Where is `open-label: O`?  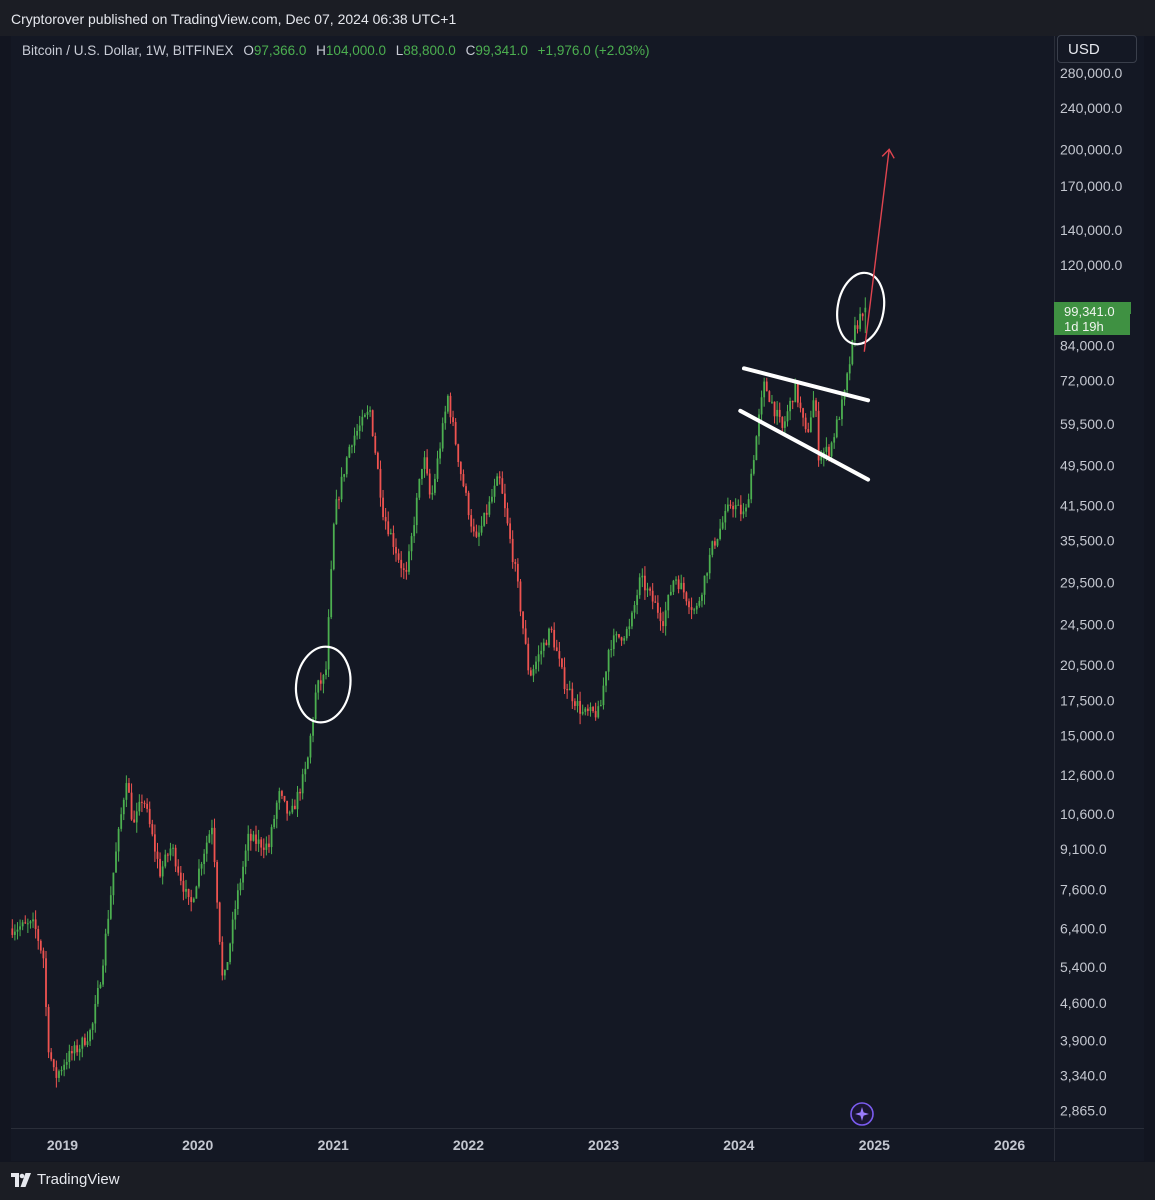 open-label: O is located at coordinates (248, 50).